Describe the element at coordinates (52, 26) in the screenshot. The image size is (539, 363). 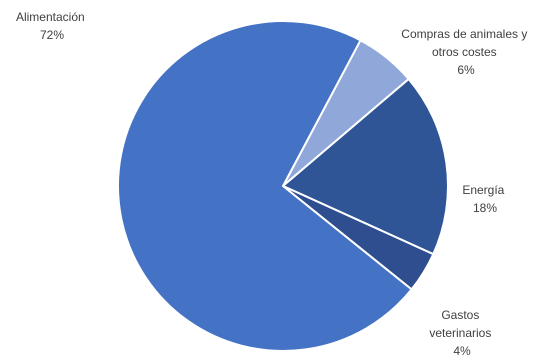
I see `slice-label-alimentacion: Alimentación 72%` at that location.